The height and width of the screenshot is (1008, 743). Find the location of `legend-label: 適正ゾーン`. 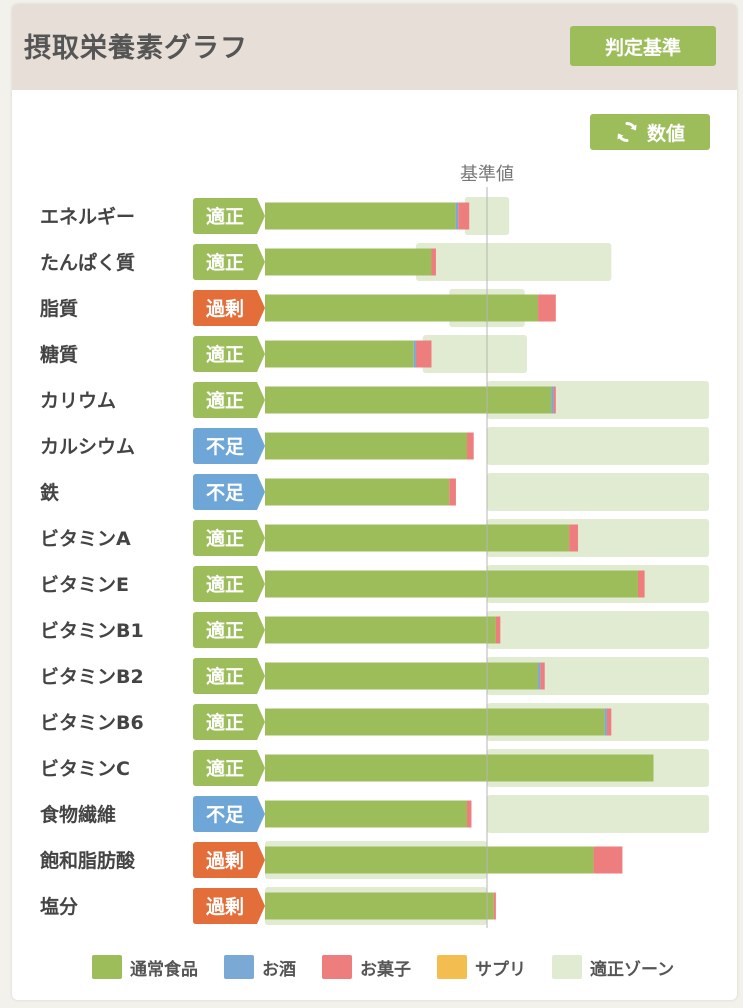

legend-label: 適正ゾーン is located at coordinates (632, 969).